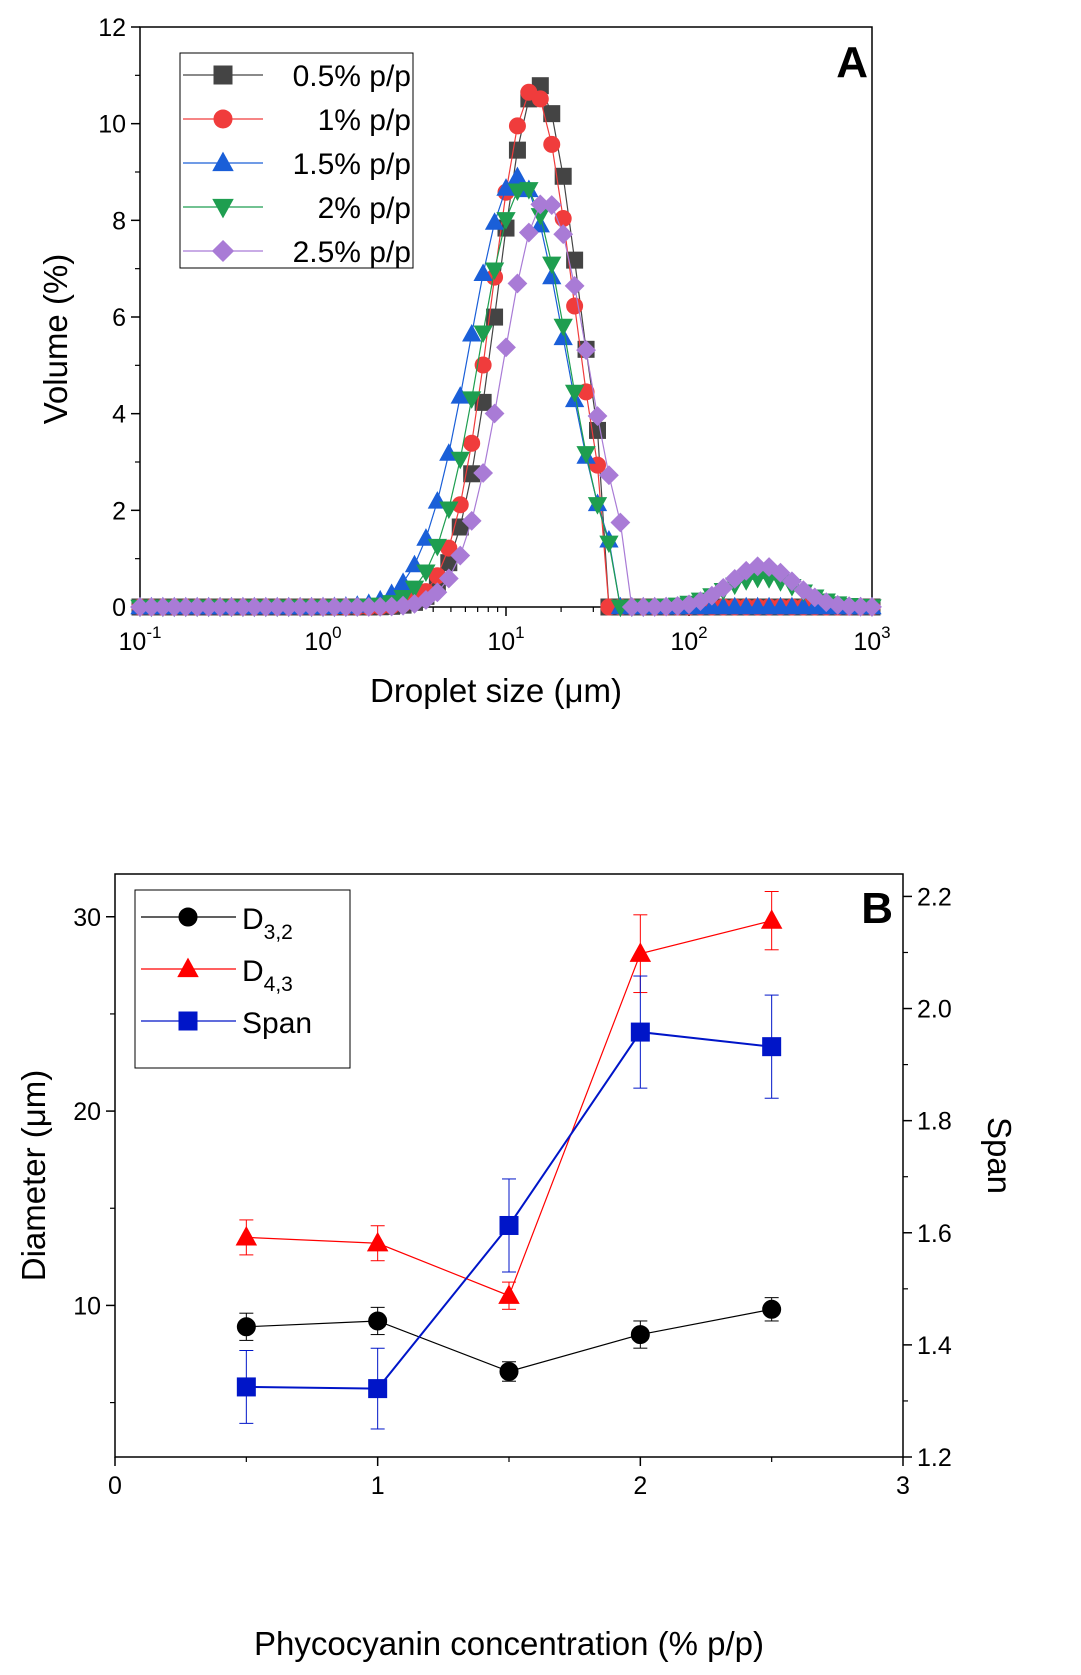 The height and width of the screenshot is (1675, 1081). What do you see at coordinates (877, 908) in the screenshot?
I see `panel-label: B` at bounding box center [877, 908].